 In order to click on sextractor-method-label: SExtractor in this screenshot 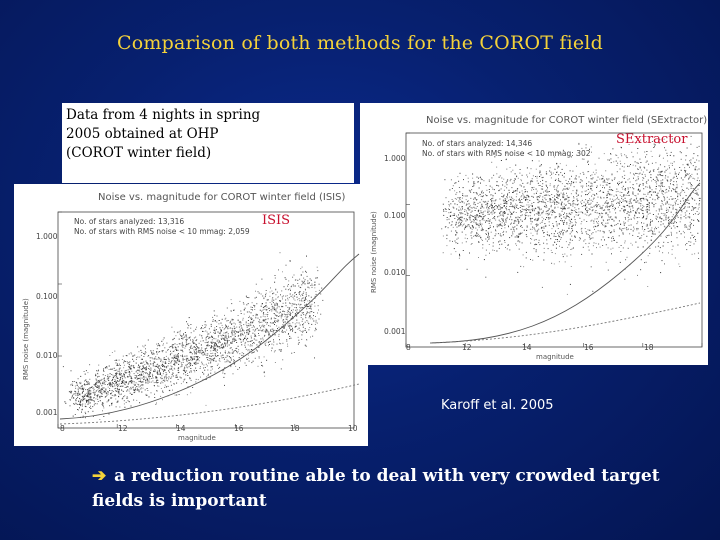, I will do `click(652, 139)`.